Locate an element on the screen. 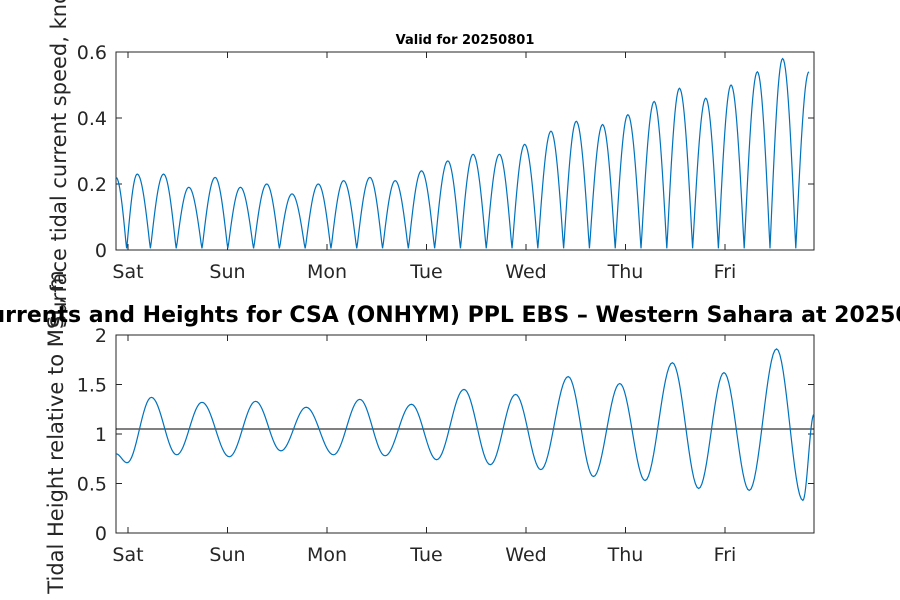 The image size is (900, 600). tidal-height-x-tick-label: Mon is located at coordinates (327, 555).